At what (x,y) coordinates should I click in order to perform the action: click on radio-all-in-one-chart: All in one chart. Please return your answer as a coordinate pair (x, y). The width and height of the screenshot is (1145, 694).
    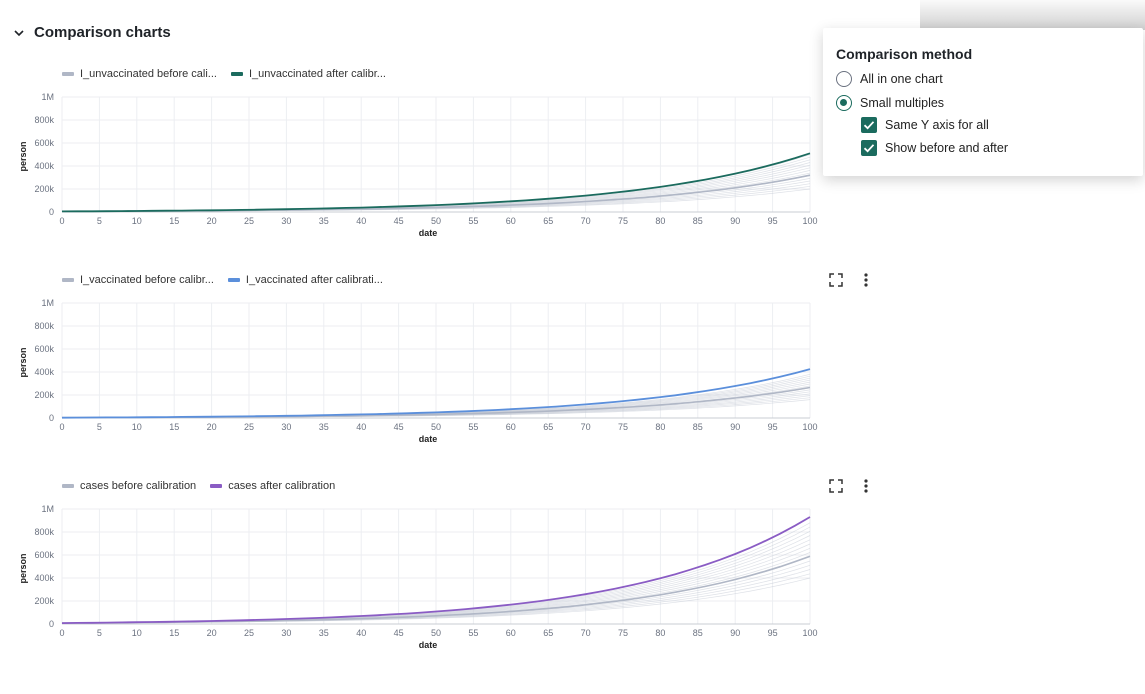
    Looking at the image, I should click on (889, 79).